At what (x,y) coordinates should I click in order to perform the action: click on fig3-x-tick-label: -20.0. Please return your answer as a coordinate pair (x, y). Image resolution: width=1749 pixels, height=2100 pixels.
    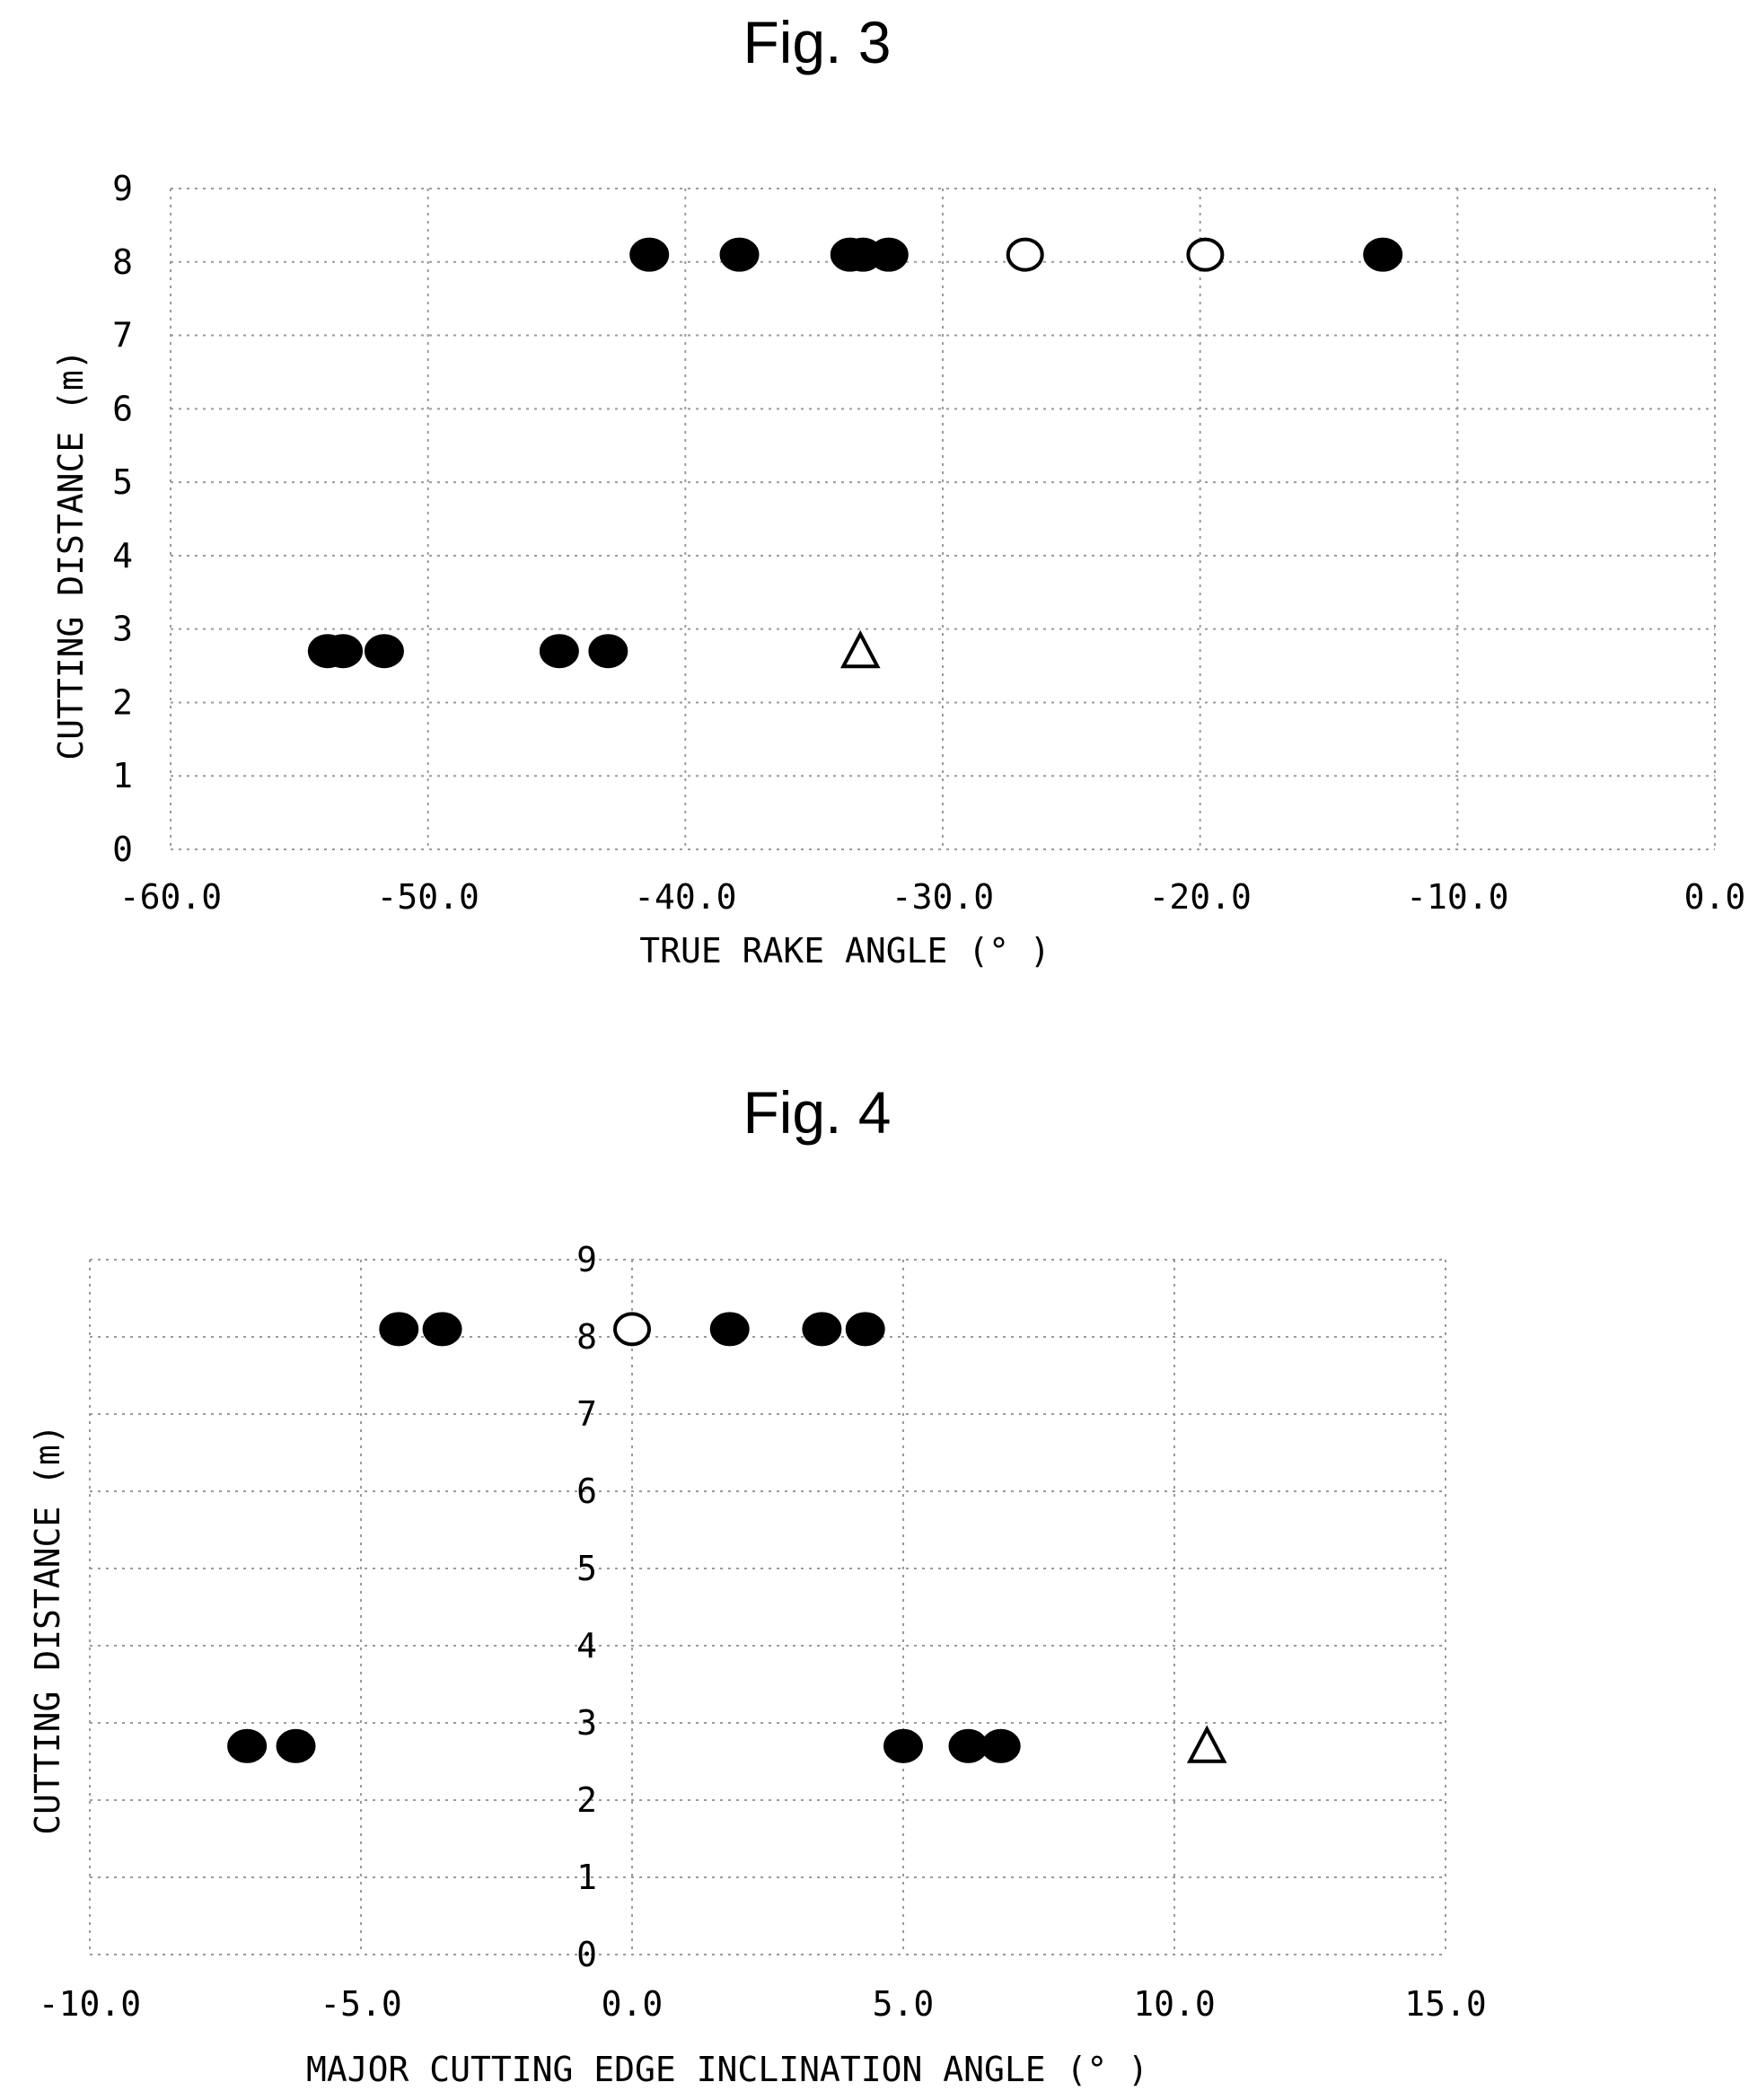
    Looking at the image, I should click on (1199, 897).